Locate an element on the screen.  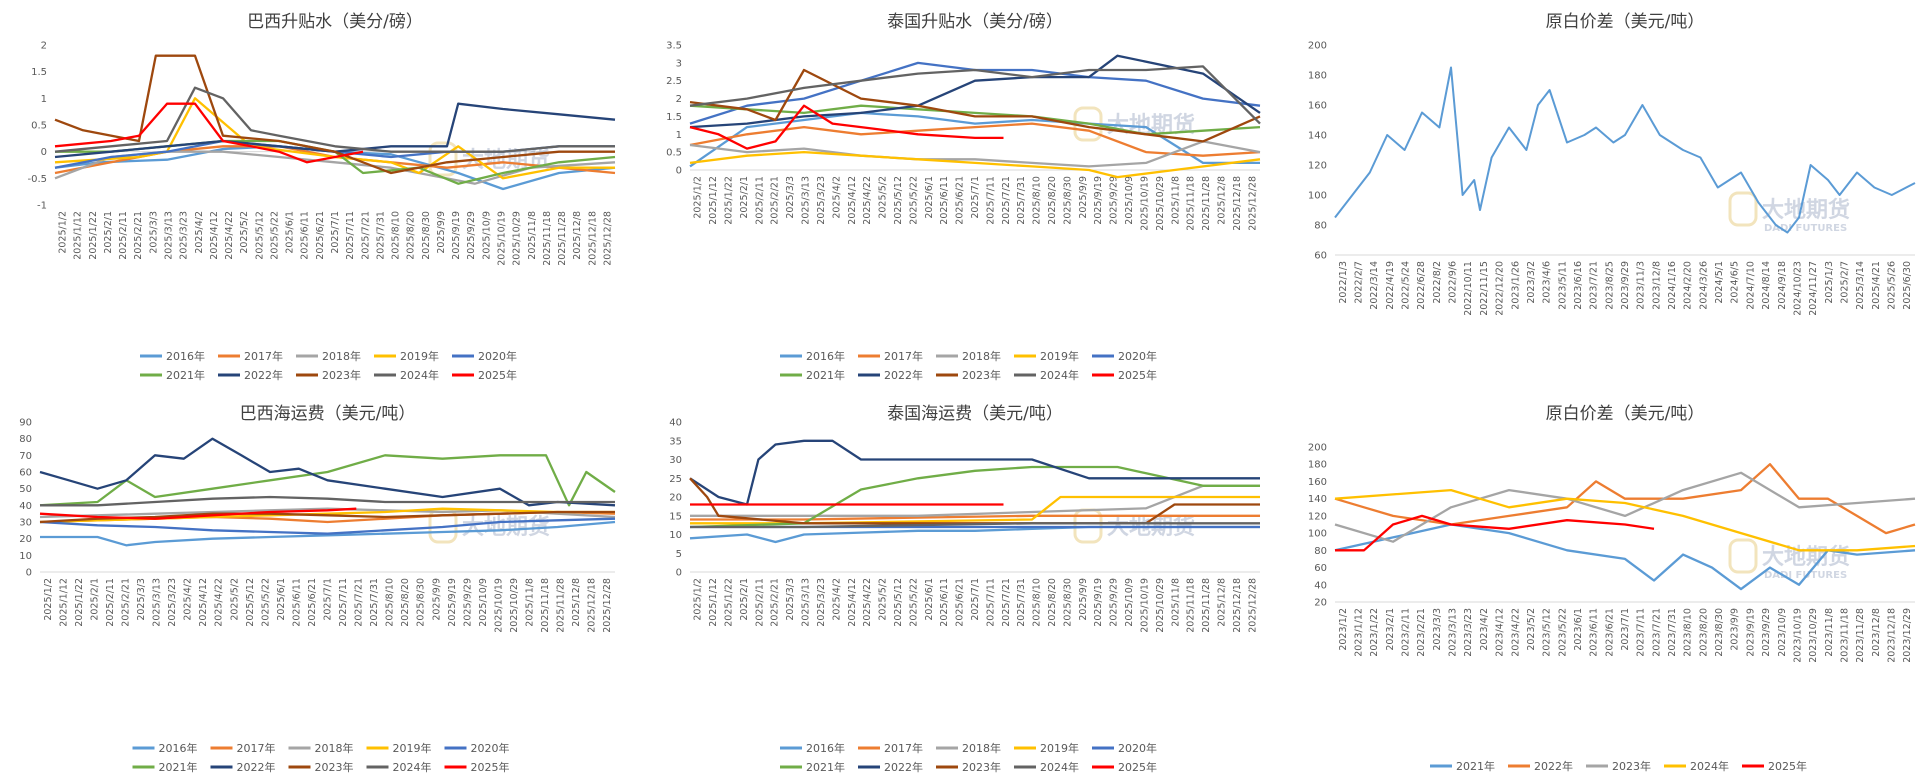
watermark-en: DADI FUTURES is located at coordinates (1805, 228).